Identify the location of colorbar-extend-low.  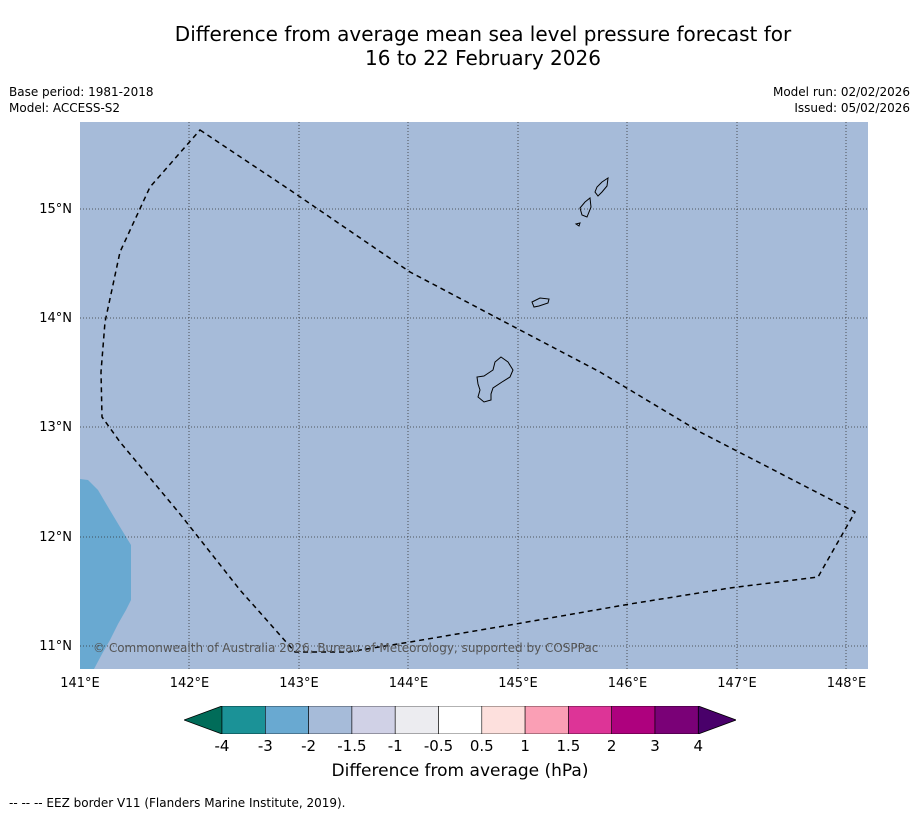
(203, 720).